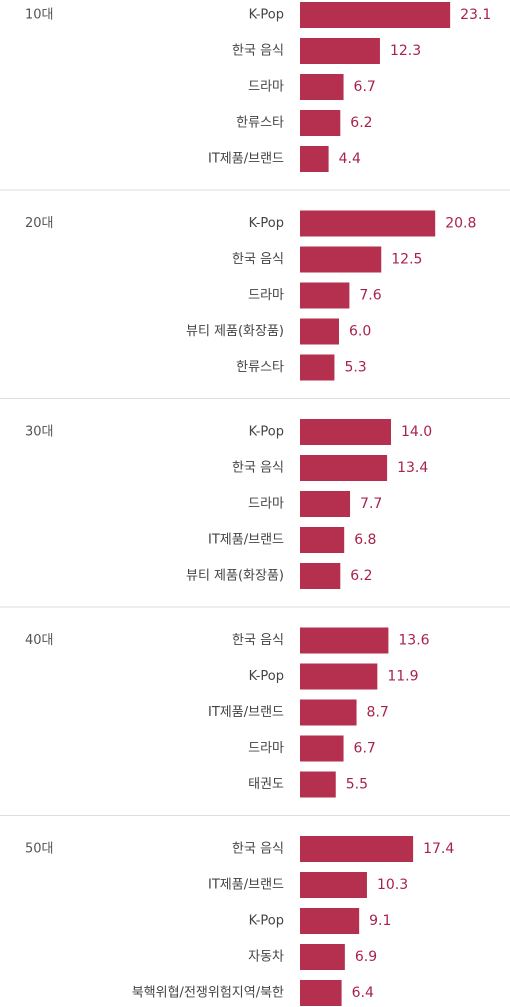 This screenshot has width=510, height=1007. What do you see at coordinates (378, 713) in the screenshot?
I see `value-label: 8.7` at bounding box center [378, 713].